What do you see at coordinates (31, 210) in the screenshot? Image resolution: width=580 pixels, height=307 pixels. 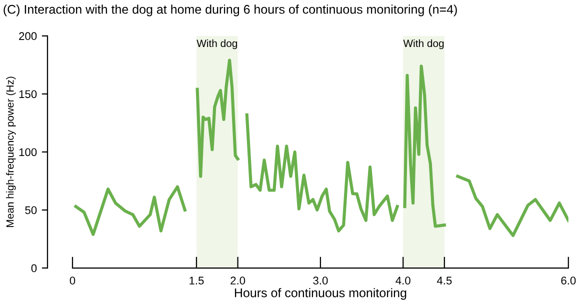 I see `y-tick-label: 50` at bounding box center [31, 210].